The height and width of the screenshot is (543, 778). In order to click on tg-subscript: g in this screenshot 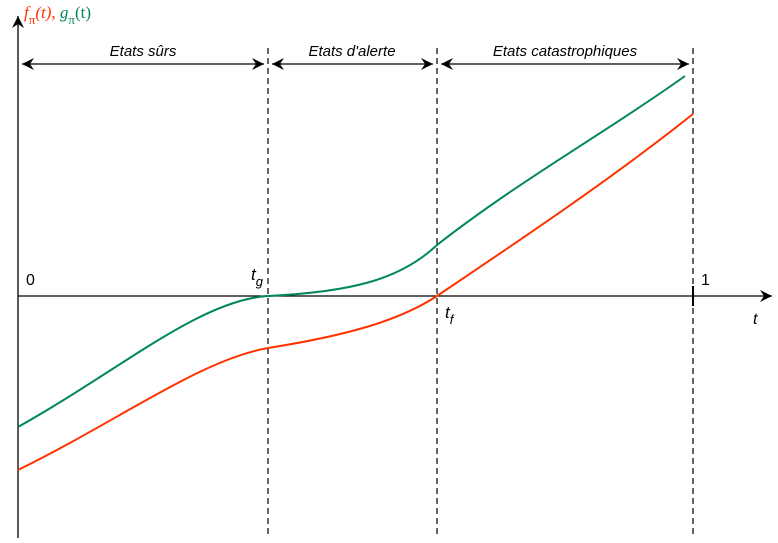, I will do `click(260, 281)`.